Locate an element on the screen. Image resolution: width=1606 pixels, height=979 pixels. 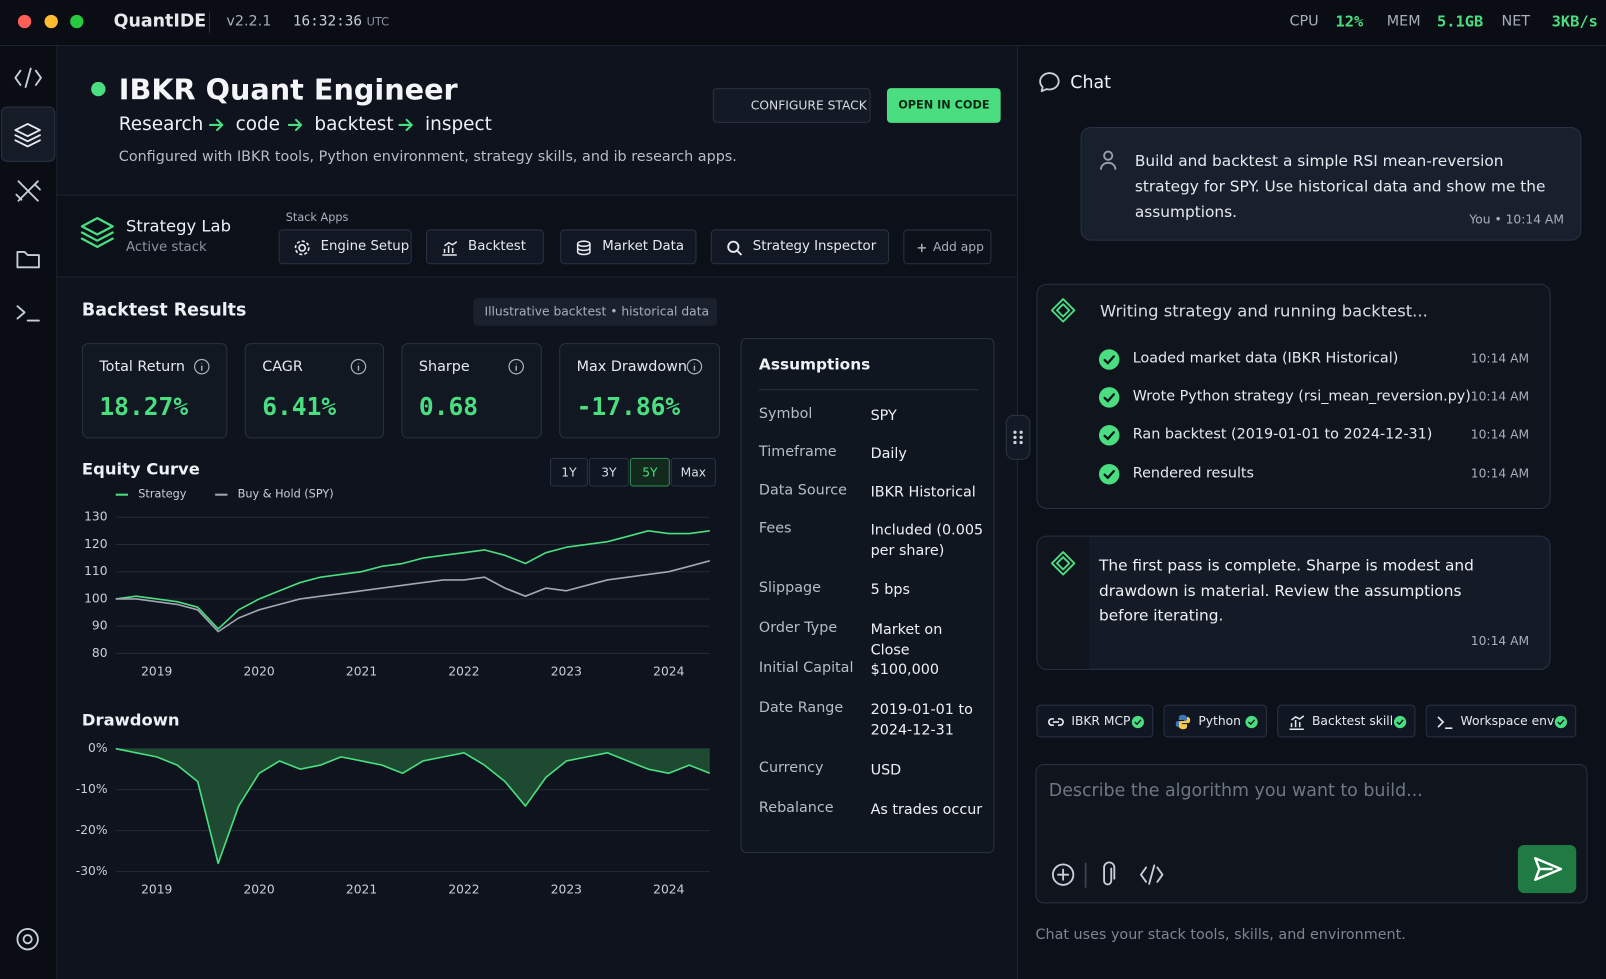
assumption-value: $100,000 is located at coordinates (904, 670).